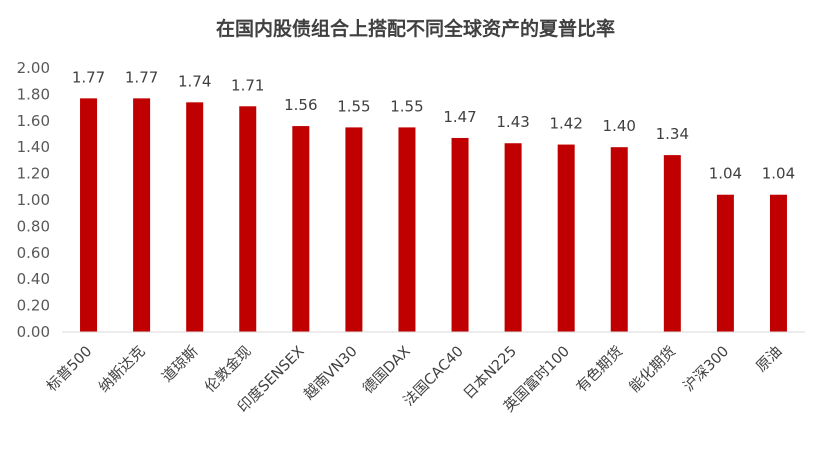  What do you see at coordinates (33, 332) in the screenshot?
I see `y-tick-label: 0.00` at bounding box center [33, 332].